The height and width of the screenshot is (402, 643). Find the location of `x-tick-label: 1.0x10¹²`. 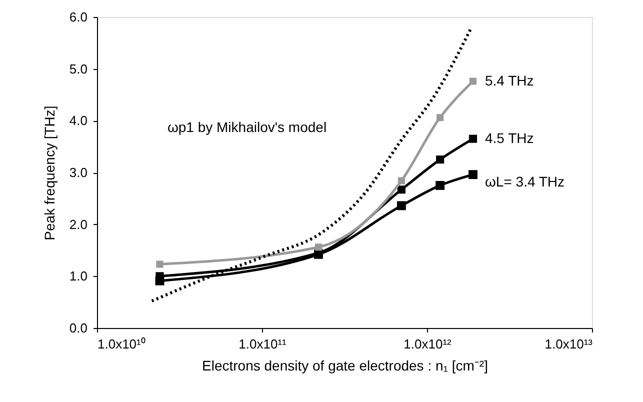

x-tick-label: 1.0x10¹² is located at coordinates (428, 344).